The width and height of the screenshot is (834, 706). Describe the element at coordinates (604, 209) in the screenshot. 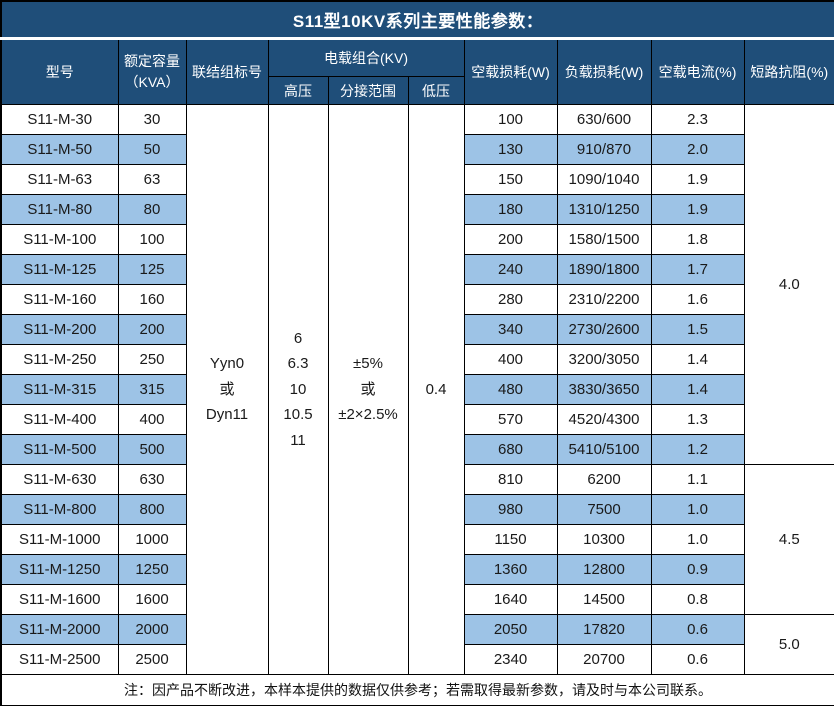

I see `load-loss-cell: 1310/1250` at that location.